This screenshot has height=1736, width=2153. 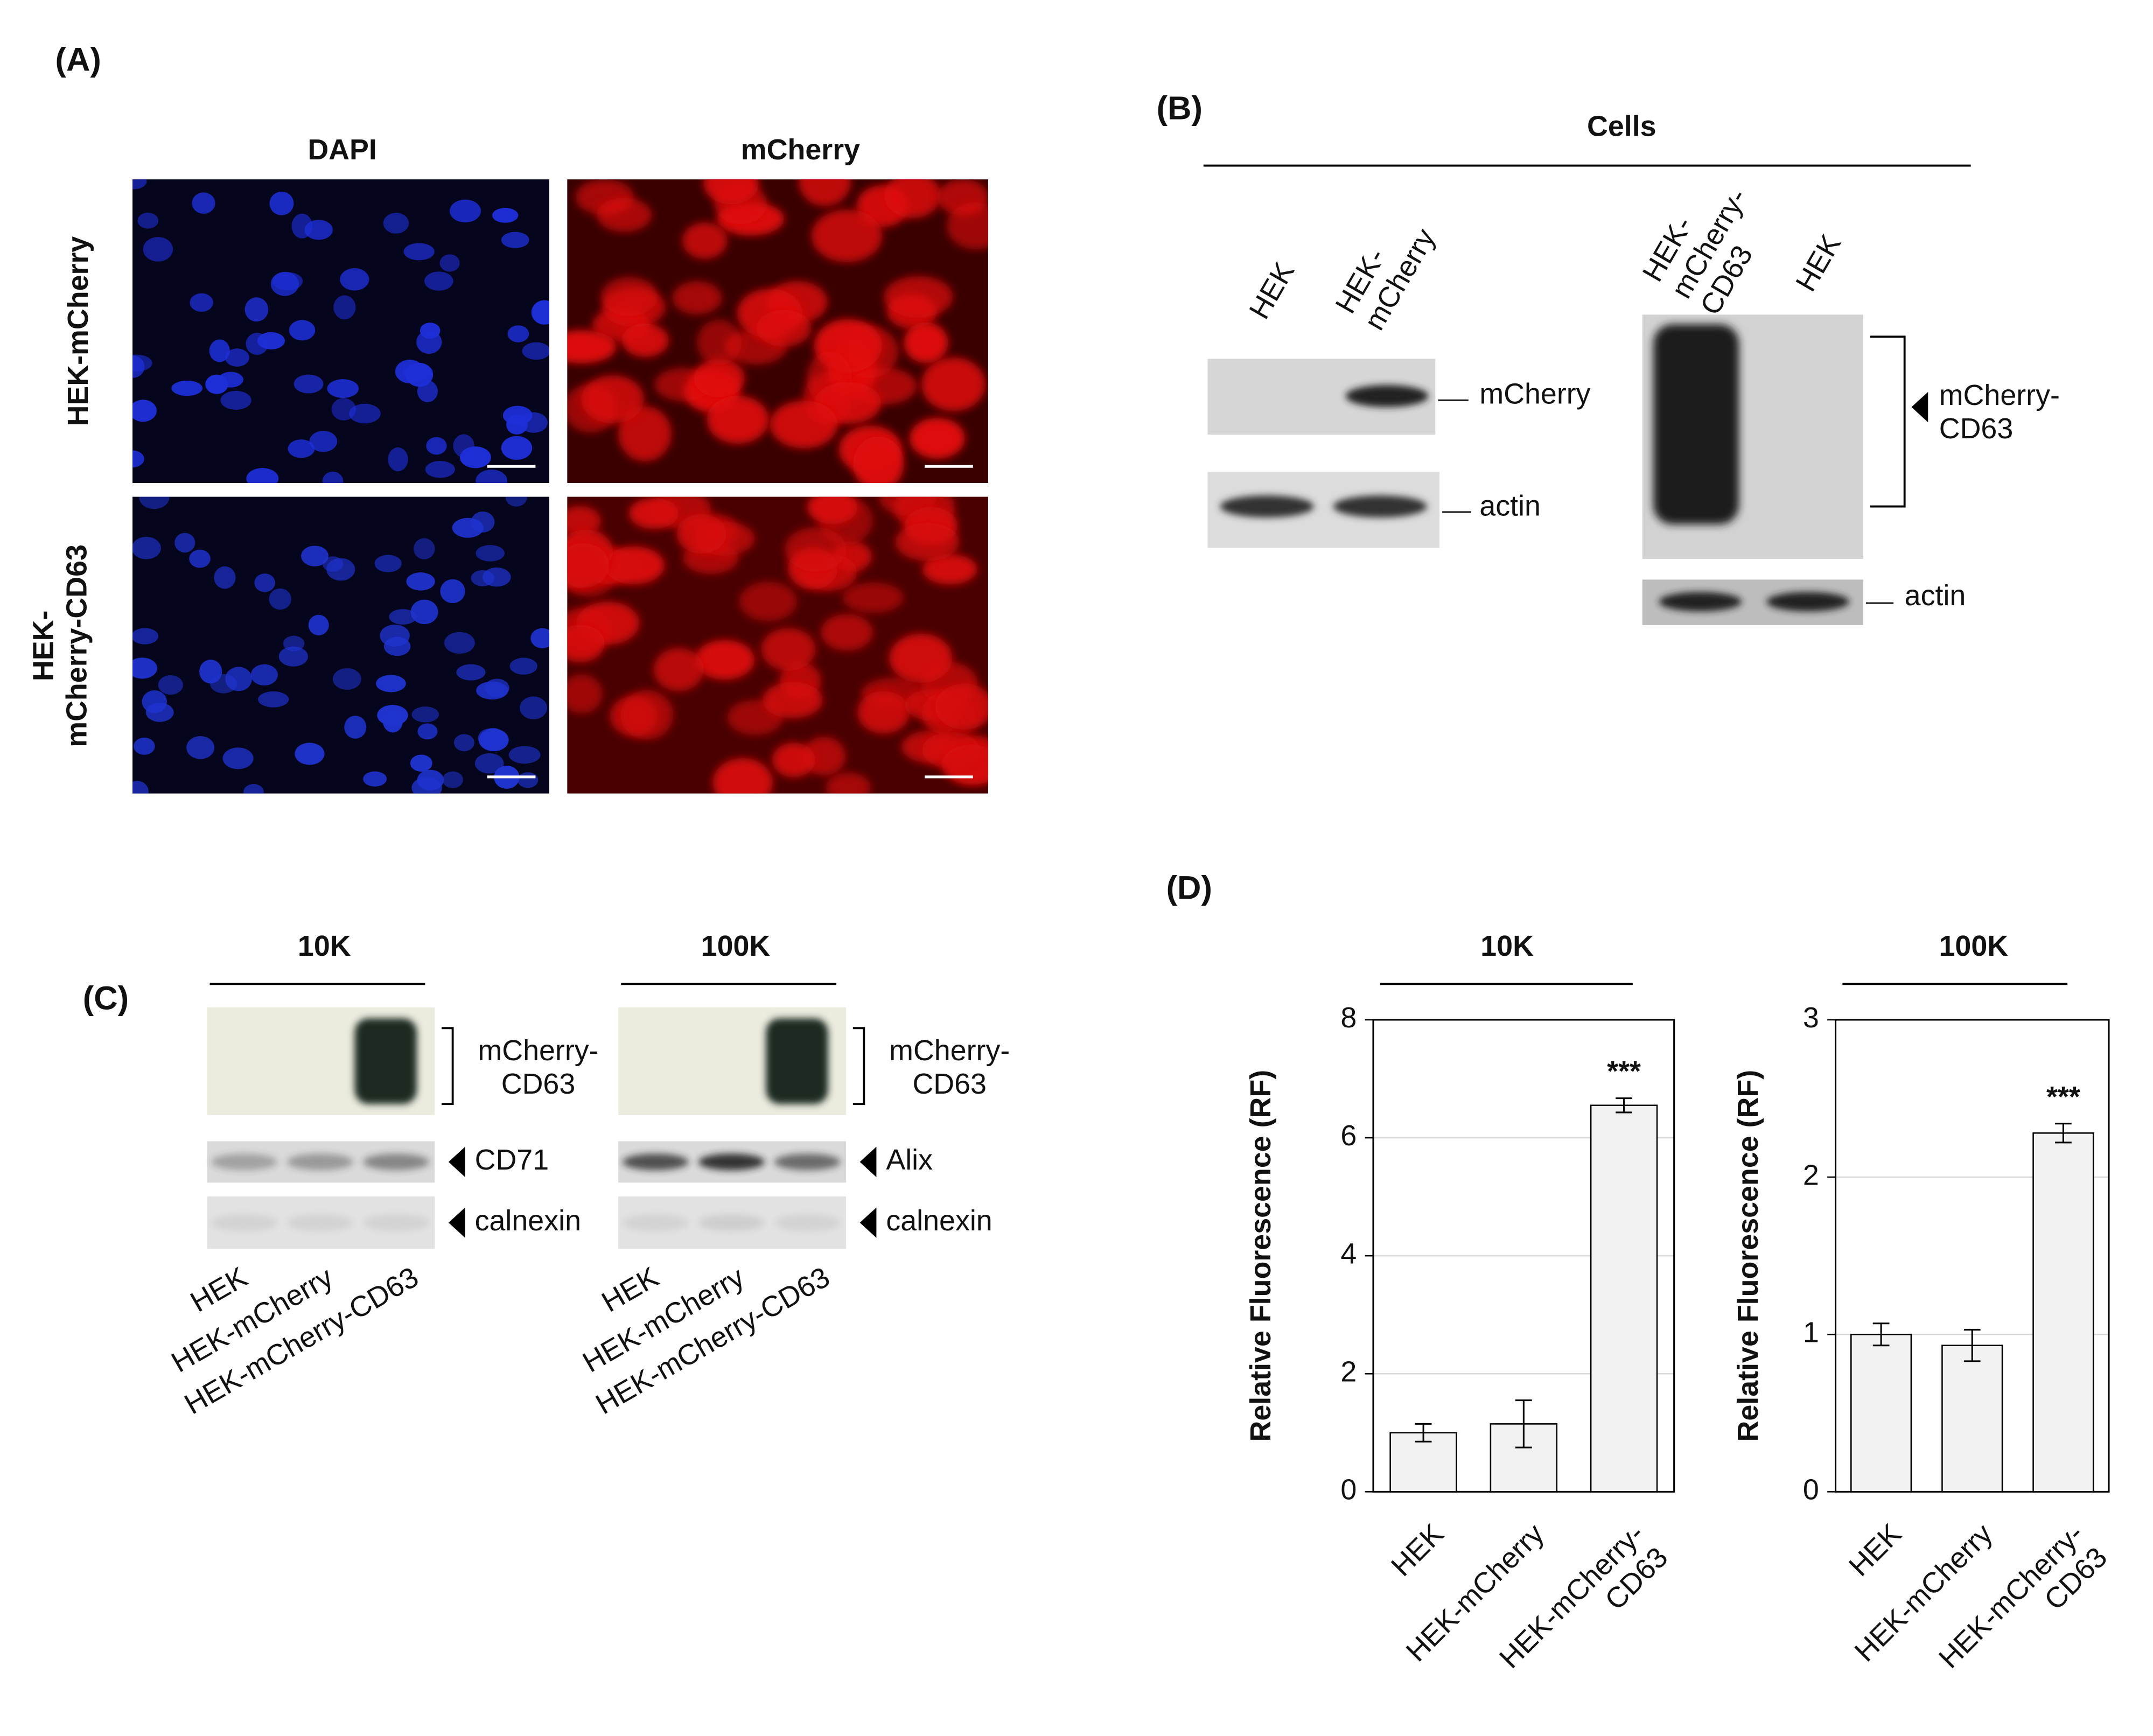 What do you see at coordinates (1811, 1018) in the screenshot?
I see `y-tick-label: 3` at bounding box center [1811, 1018].